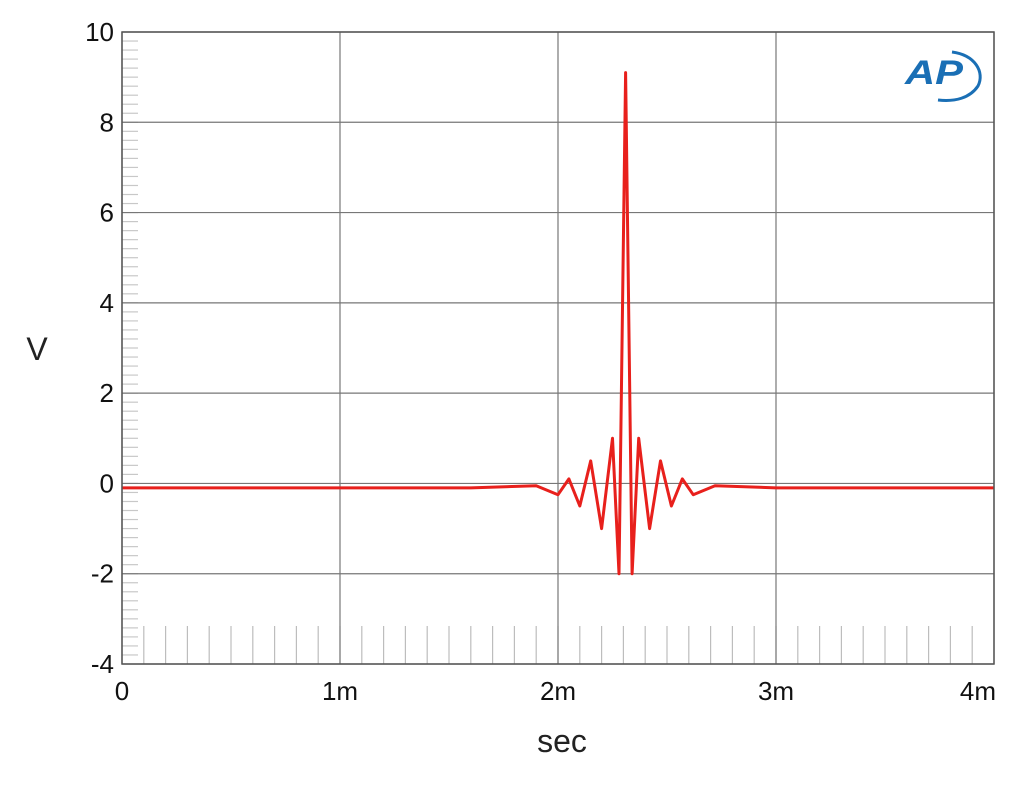 The image size is (1024, 793). Describe the element at coordinates (107, 483) in the screenshot. I see `y-tick-label: 0` at that location.